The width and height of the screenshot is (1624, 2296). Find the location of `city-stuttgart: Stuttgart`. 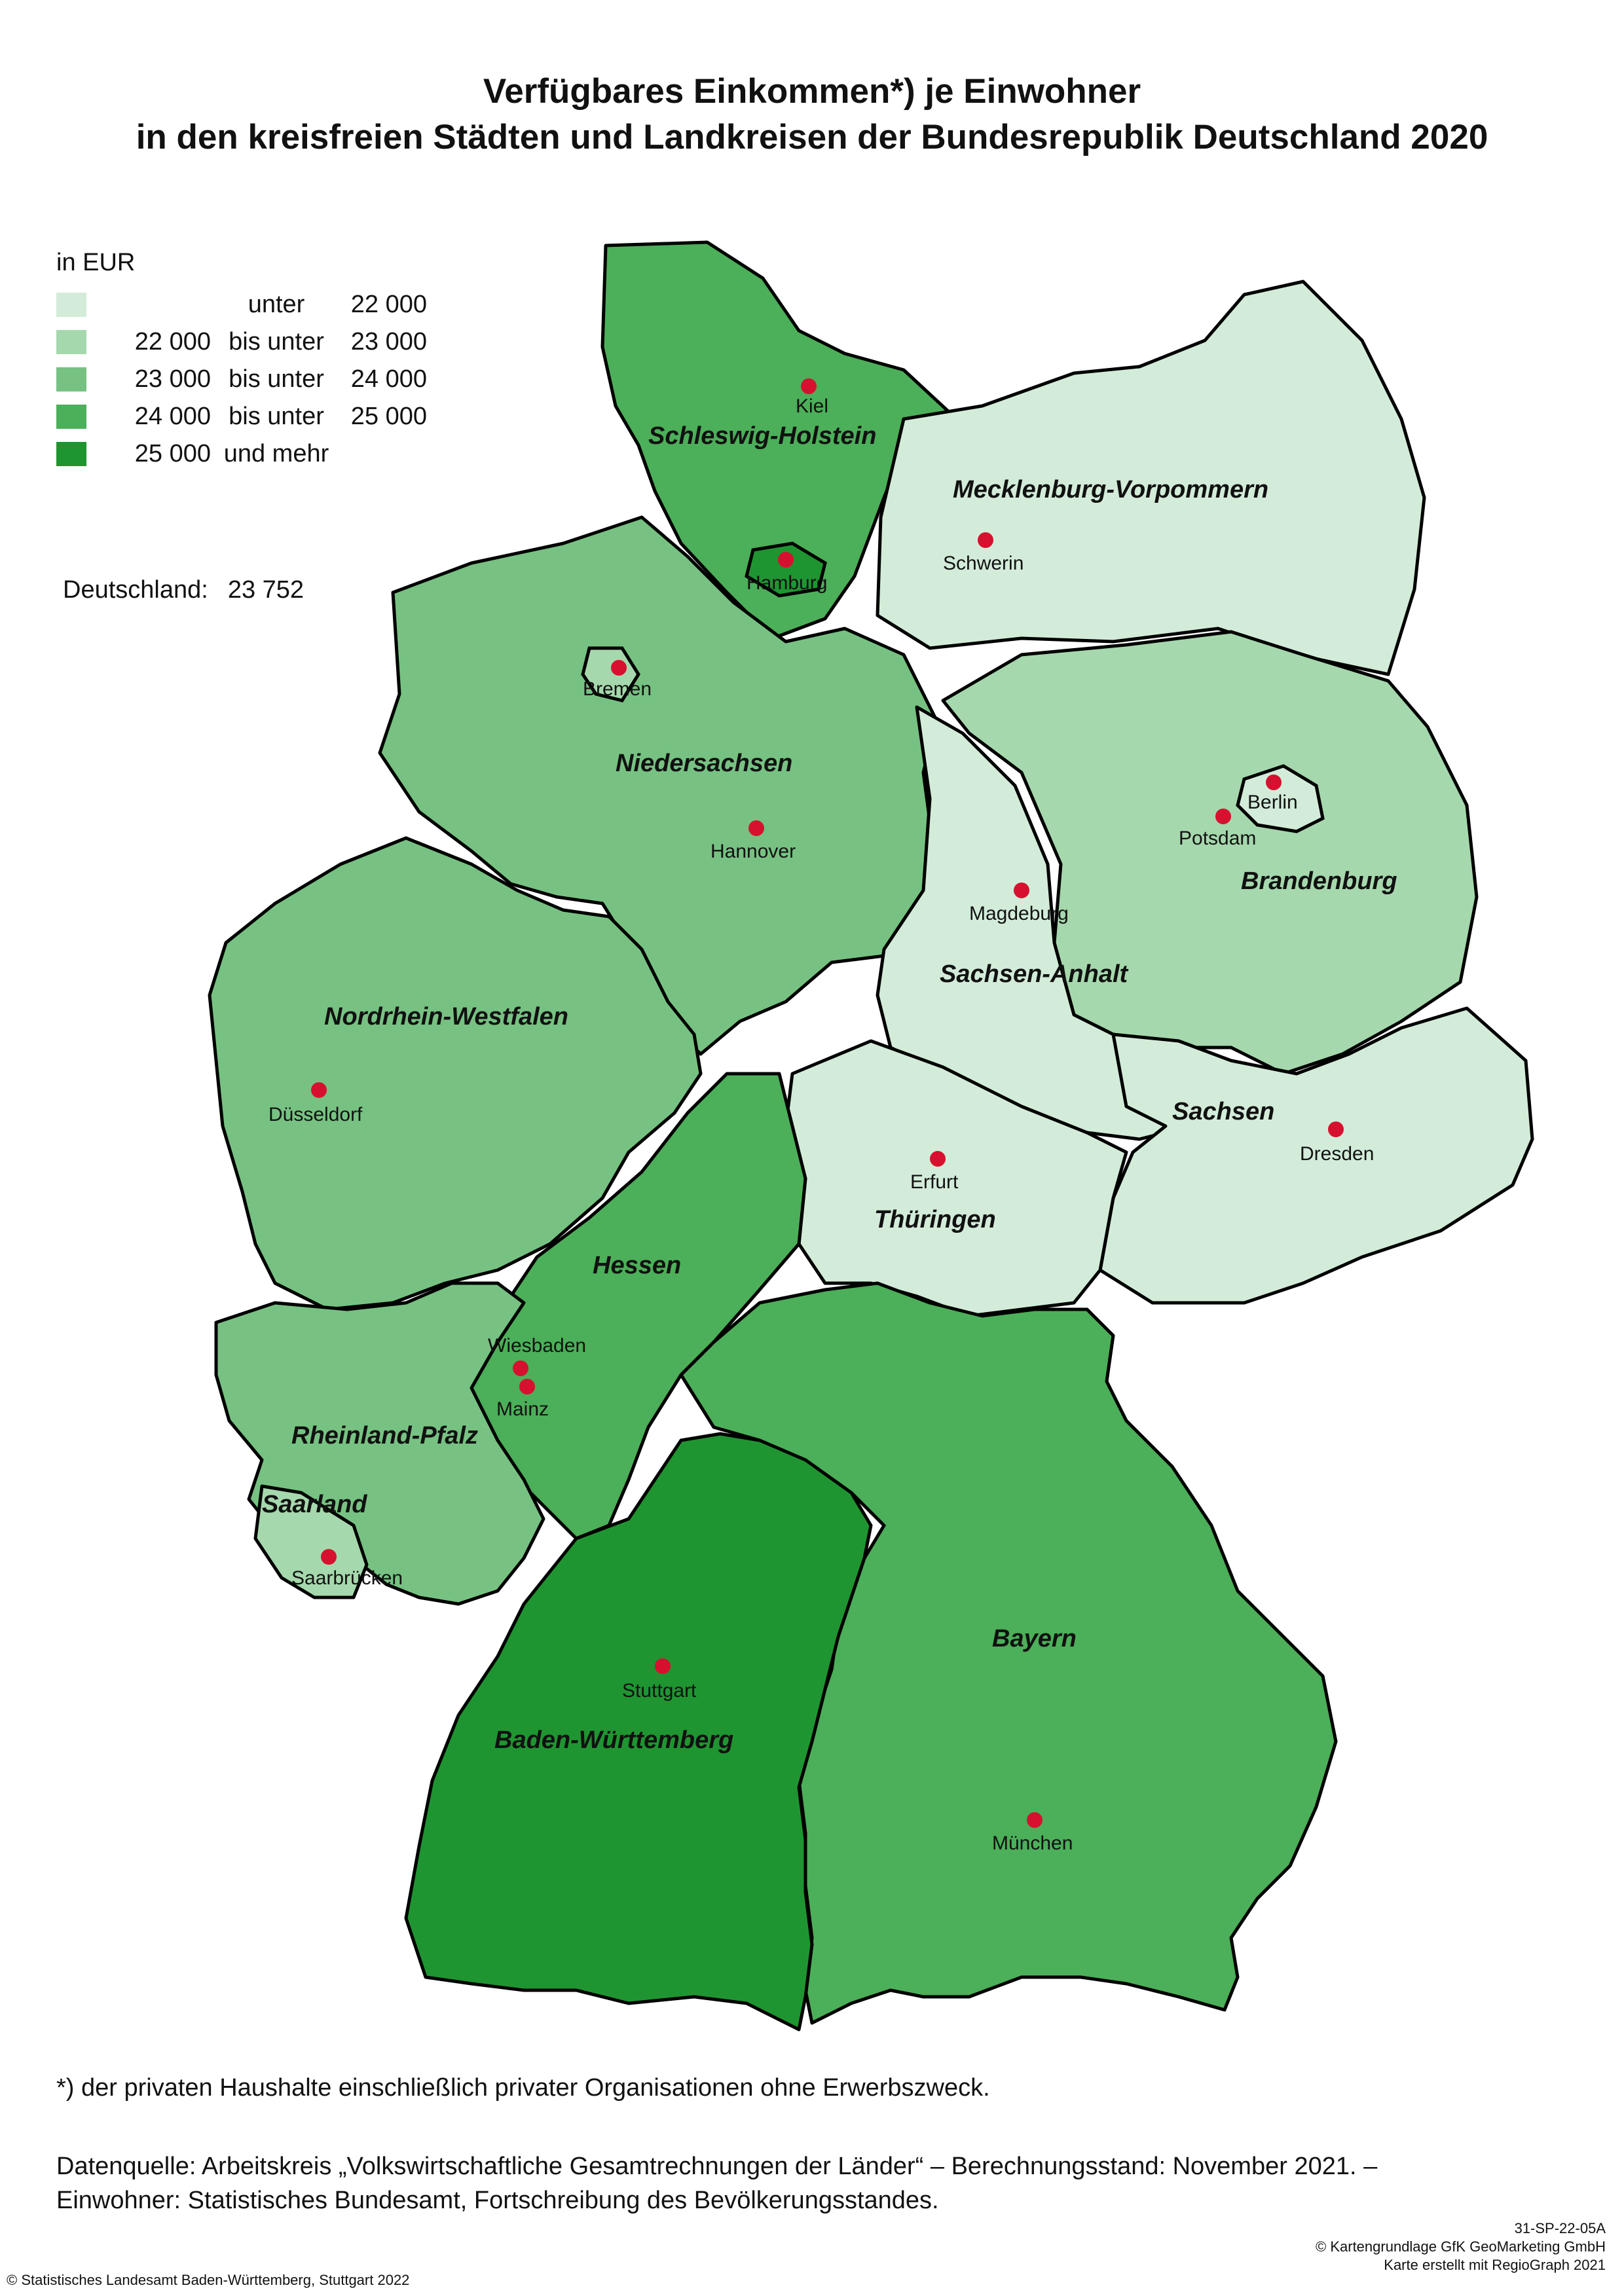

city-stuttgart: Stuttgart is located at coordinates (659, 1680).